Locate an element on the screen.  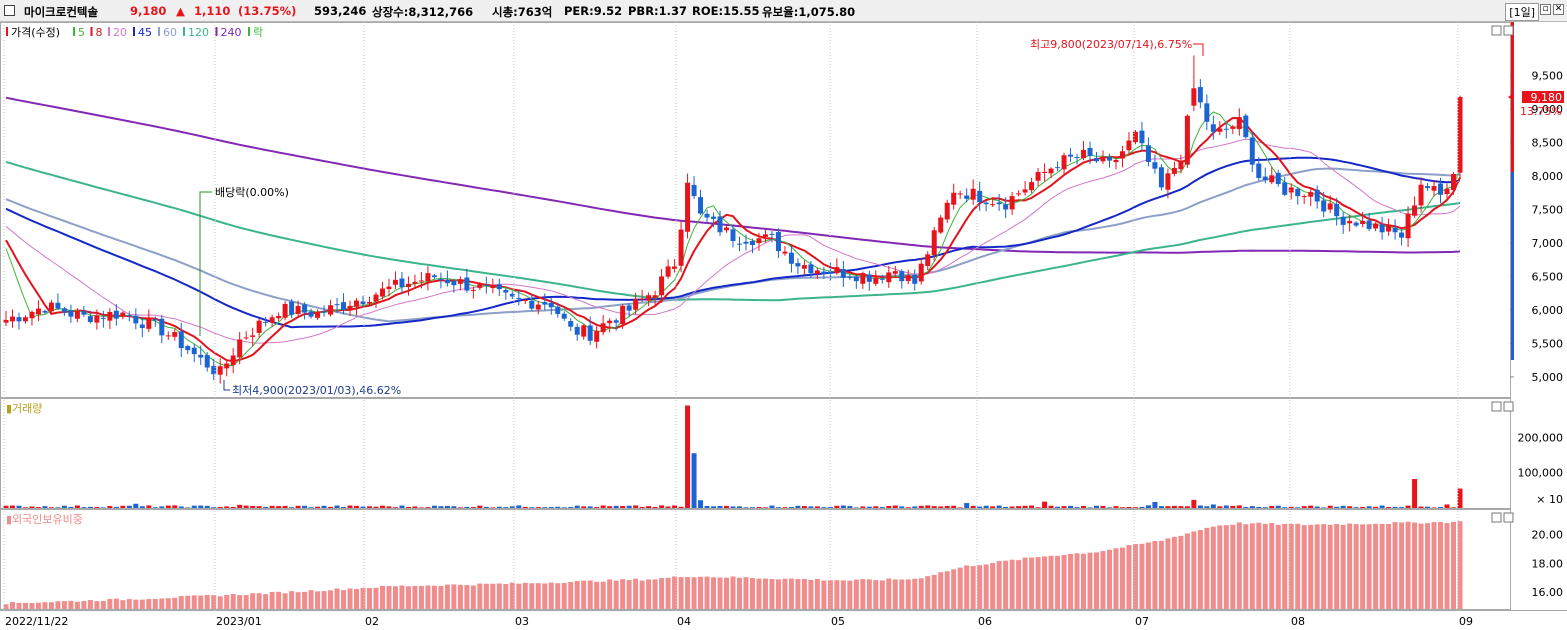
price-axis-tick: 8,500 is located at coordinates (1548, 143).